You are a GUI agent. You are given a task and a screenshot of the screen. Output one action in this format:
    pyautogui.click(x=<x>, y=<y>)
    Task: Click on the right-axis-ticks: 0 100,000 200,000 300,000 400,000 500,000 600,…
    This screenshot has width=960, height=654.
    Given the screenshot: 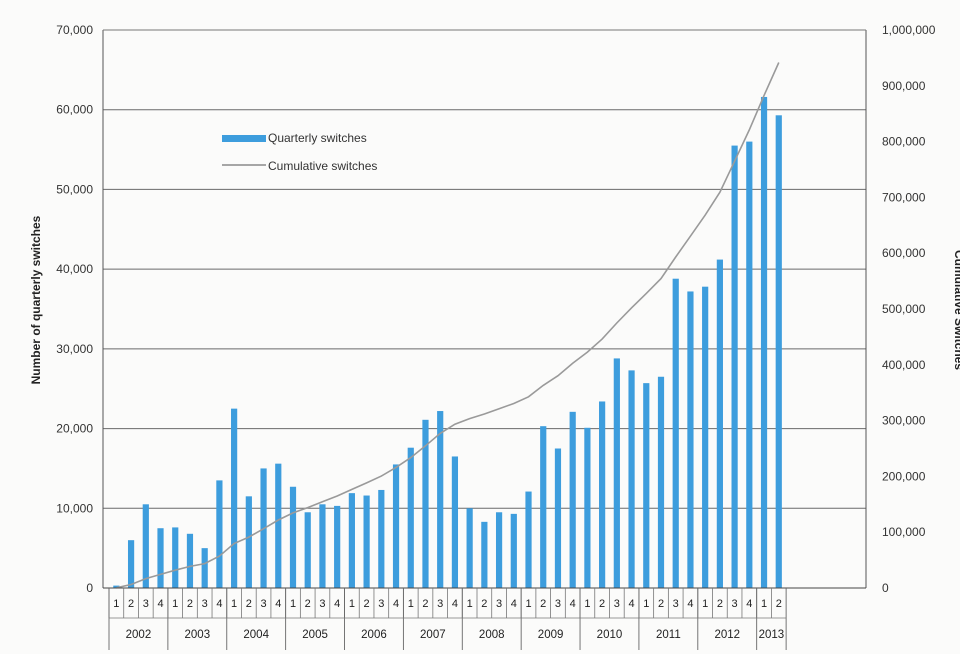 What is the action you would take?
    pyautogui.click(x=909, y=309)
    